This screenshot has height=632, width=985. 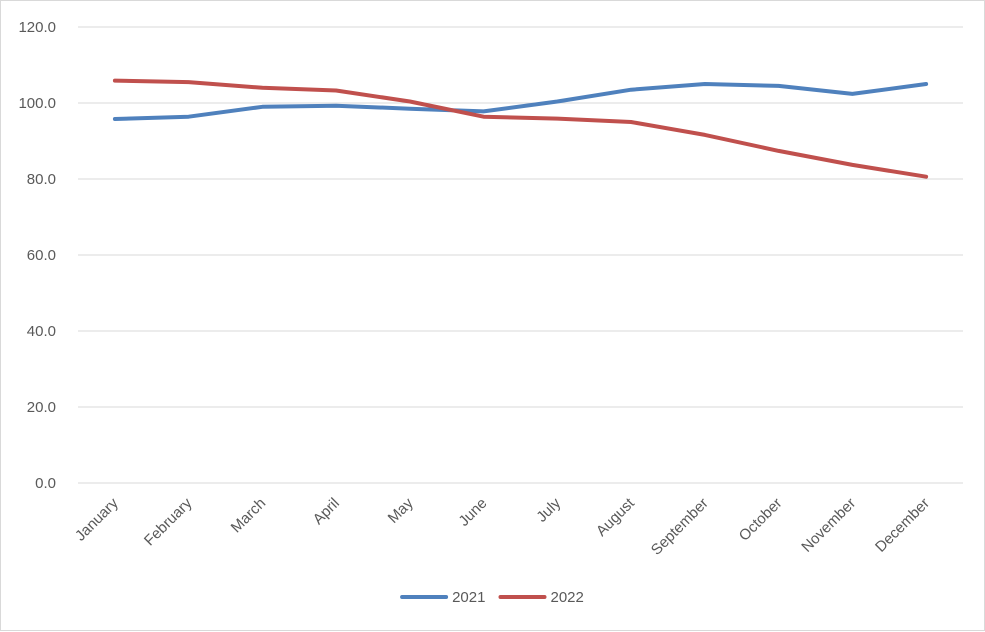 What do you see at coordinates (41, 331) in the screenshot?
I see `y-tick-label: 40.0` at bounding box center [41, 331].